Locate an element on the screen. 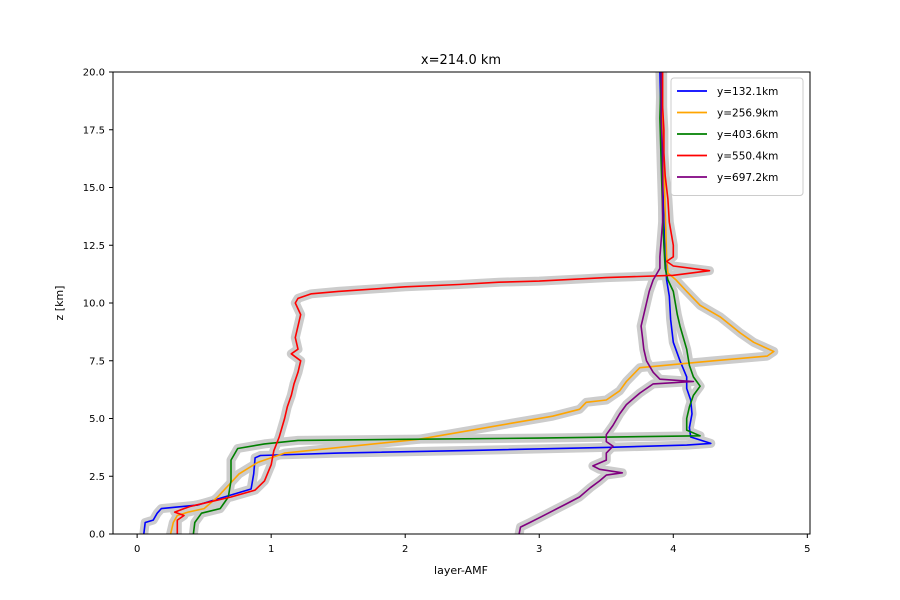 The width and height of the screenshot is (900, 600). x-tick-label: 0 is located at coordinates (137, 549).